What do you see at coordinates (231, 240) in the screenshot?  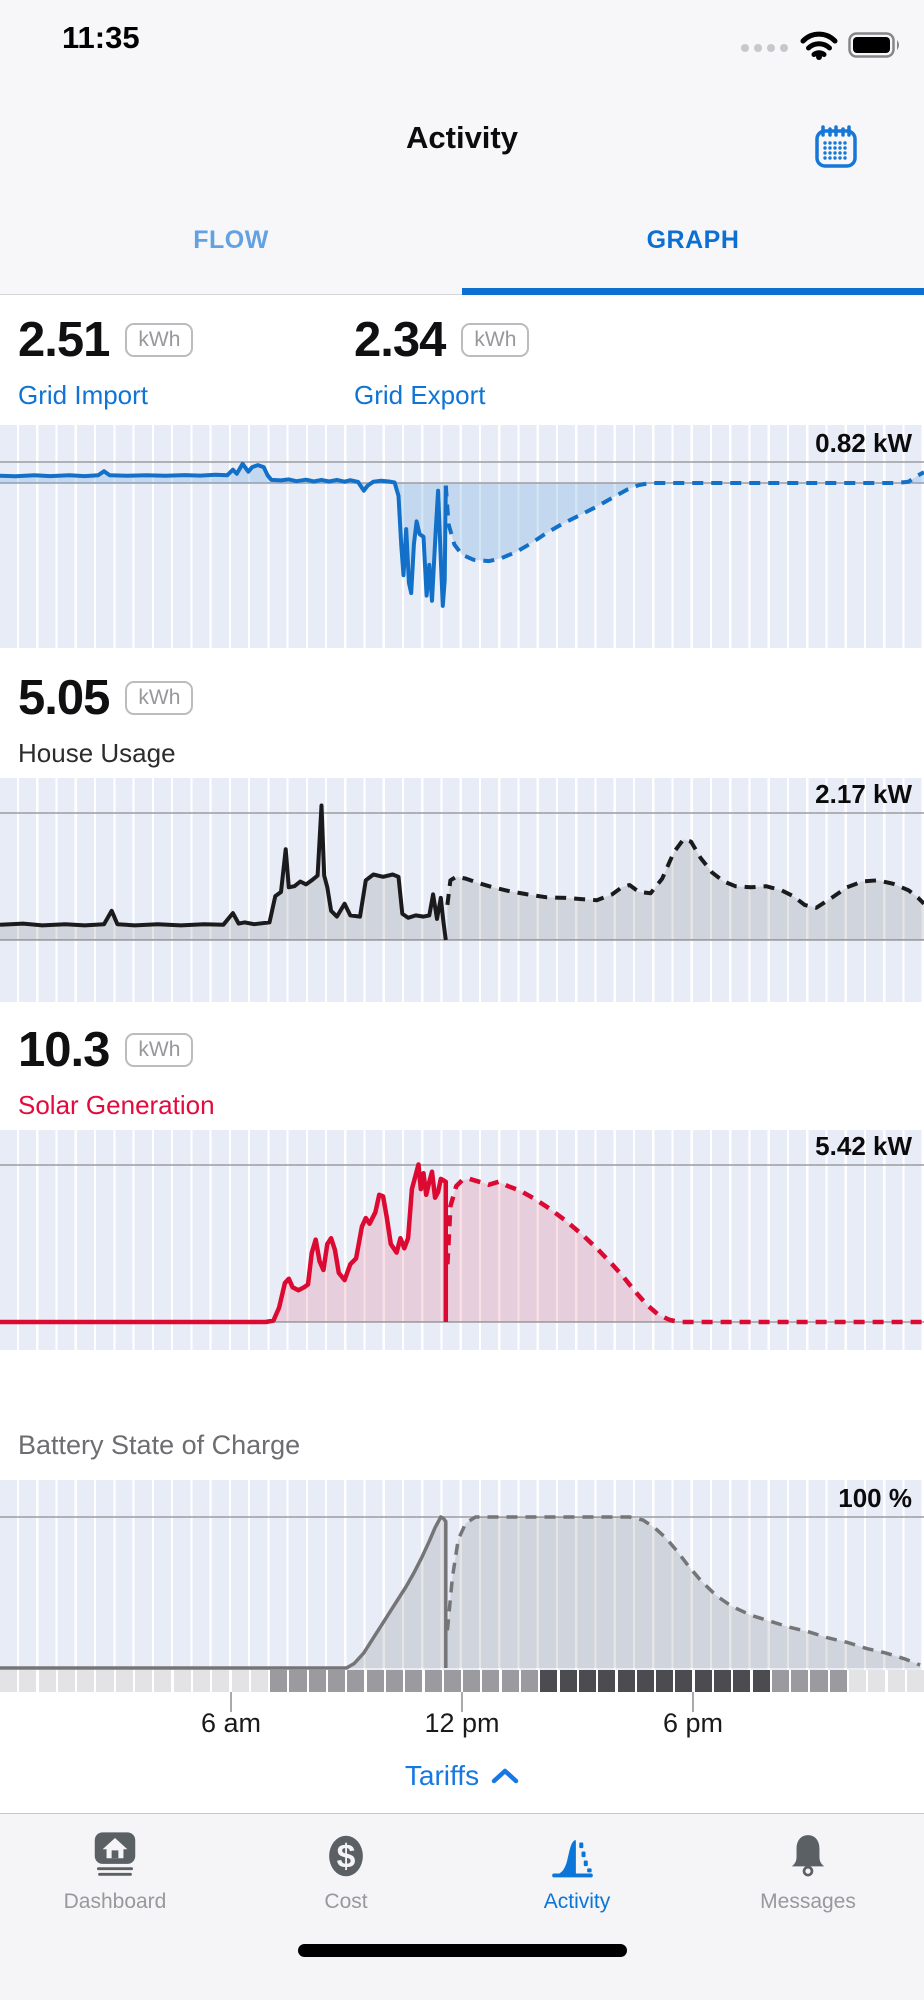 I see `tab-flow: FLOW` at bounding box center [231, 240].